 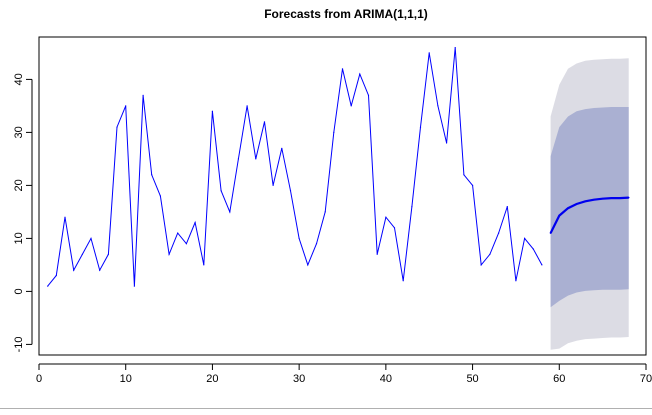 What do you see at coordinates (472, 379) in the screenshot?
I see `x-tick-label: 50` at bounding box center [472, 379].